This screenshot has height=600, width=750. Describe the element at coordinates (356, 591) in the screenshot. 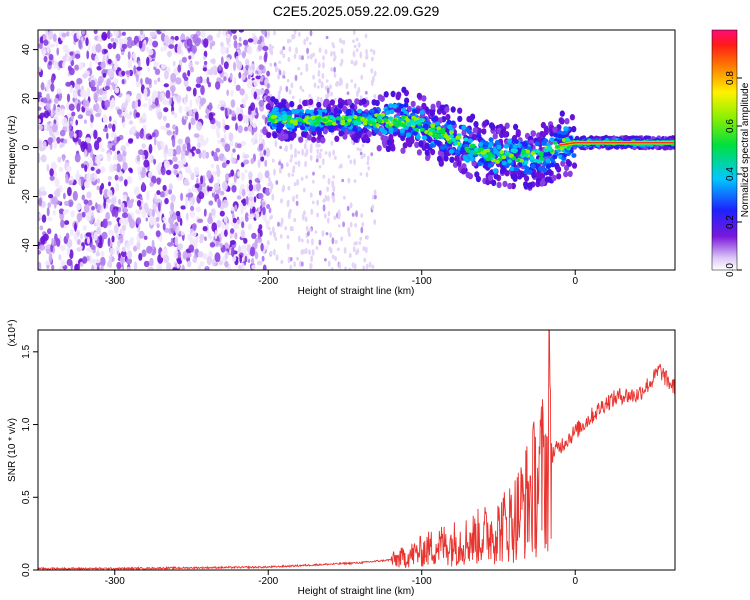

I see `bottom-x-axis-label: Height of straight line (km)` at that location.